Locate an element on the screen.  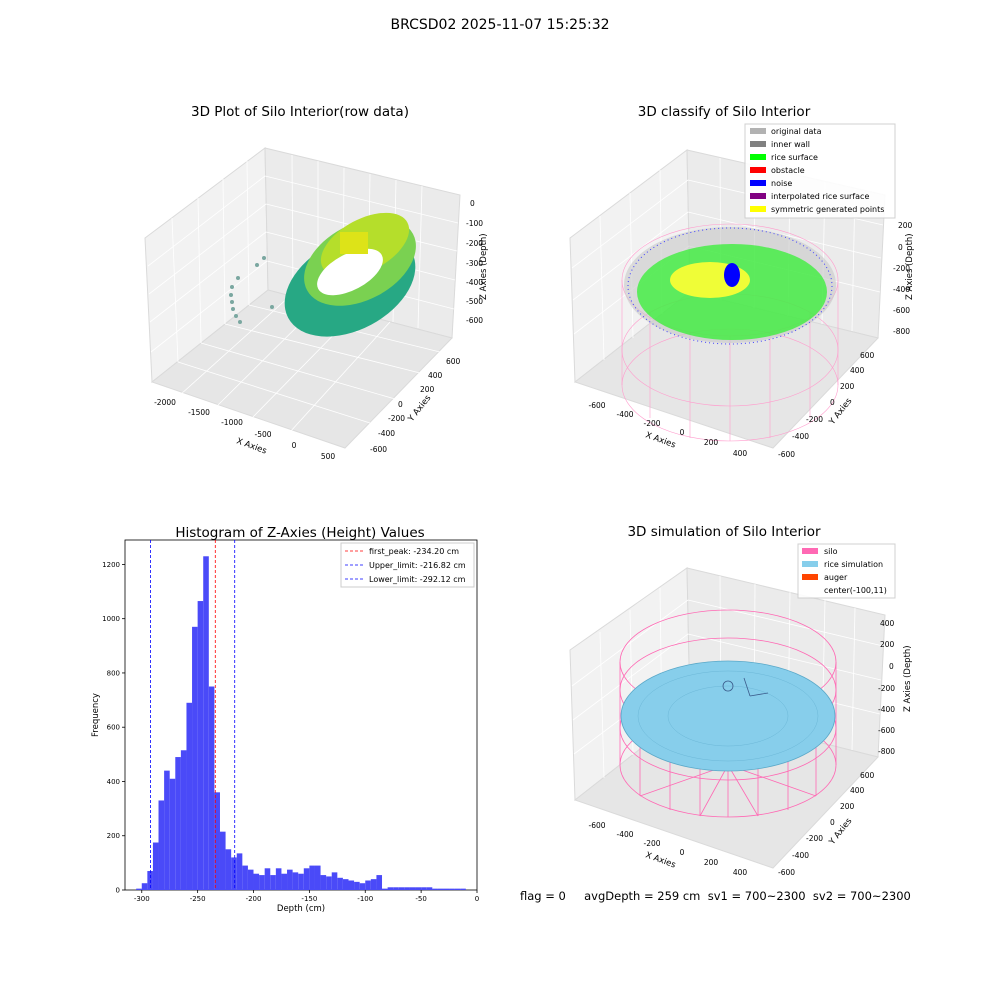
z-tick-label: -400 is located at coordinates (901, 289).